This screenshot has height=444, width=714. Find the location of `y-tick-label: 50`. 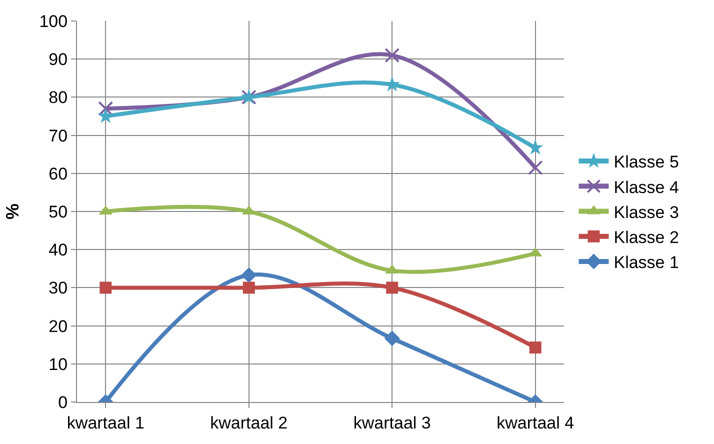

y-tick-label: 50 is located at coordinates (58, 212).